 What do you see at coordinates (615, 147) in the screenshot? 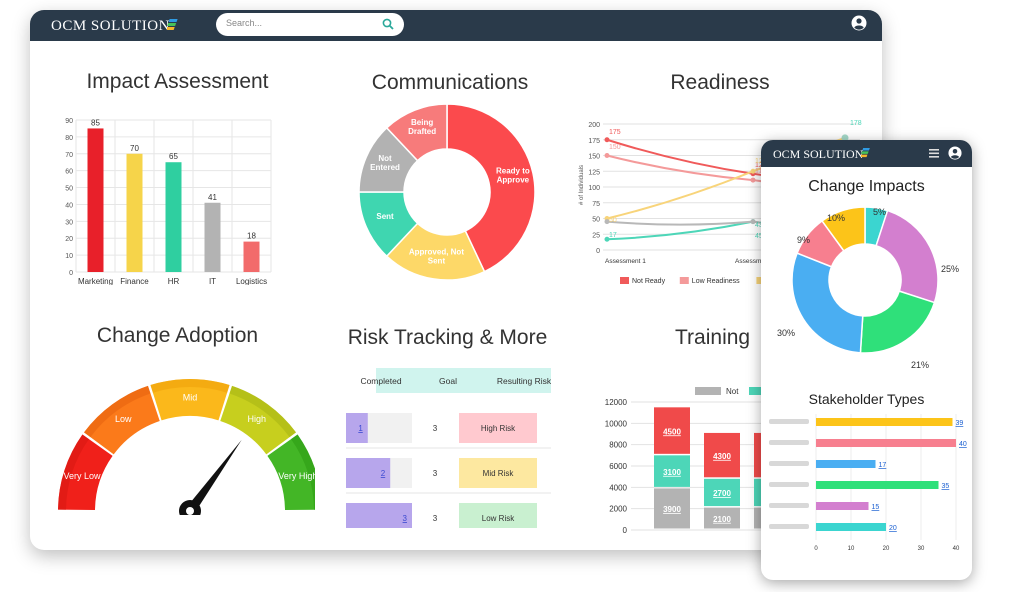
I see `data-label: 150` at bounding box center [615, 147].